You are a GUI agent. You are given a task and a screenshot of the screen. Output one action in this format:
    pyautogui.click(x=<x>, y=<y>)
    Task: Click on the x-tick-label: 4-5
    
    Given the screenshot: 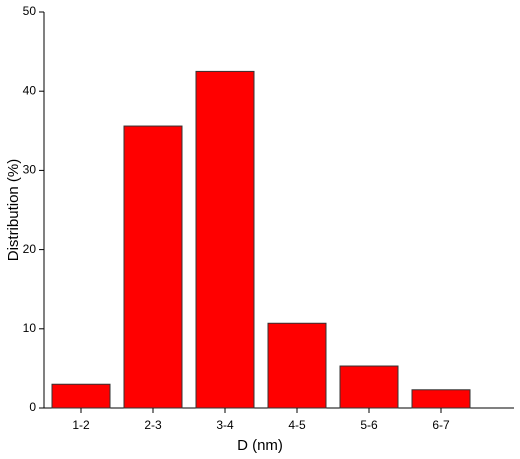 What is the action you would take?
    pyautogui.click(x=297, y=425)
    